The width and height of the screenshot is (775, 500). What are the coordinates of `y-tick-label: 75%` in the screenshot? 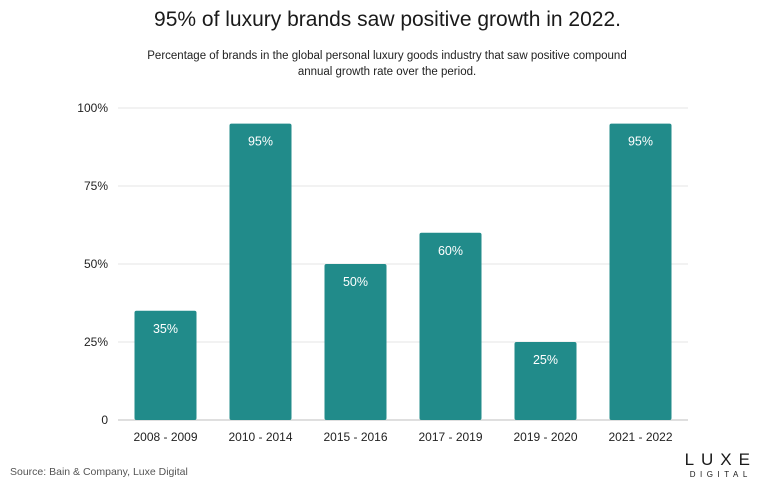 It's located at (96, 186).